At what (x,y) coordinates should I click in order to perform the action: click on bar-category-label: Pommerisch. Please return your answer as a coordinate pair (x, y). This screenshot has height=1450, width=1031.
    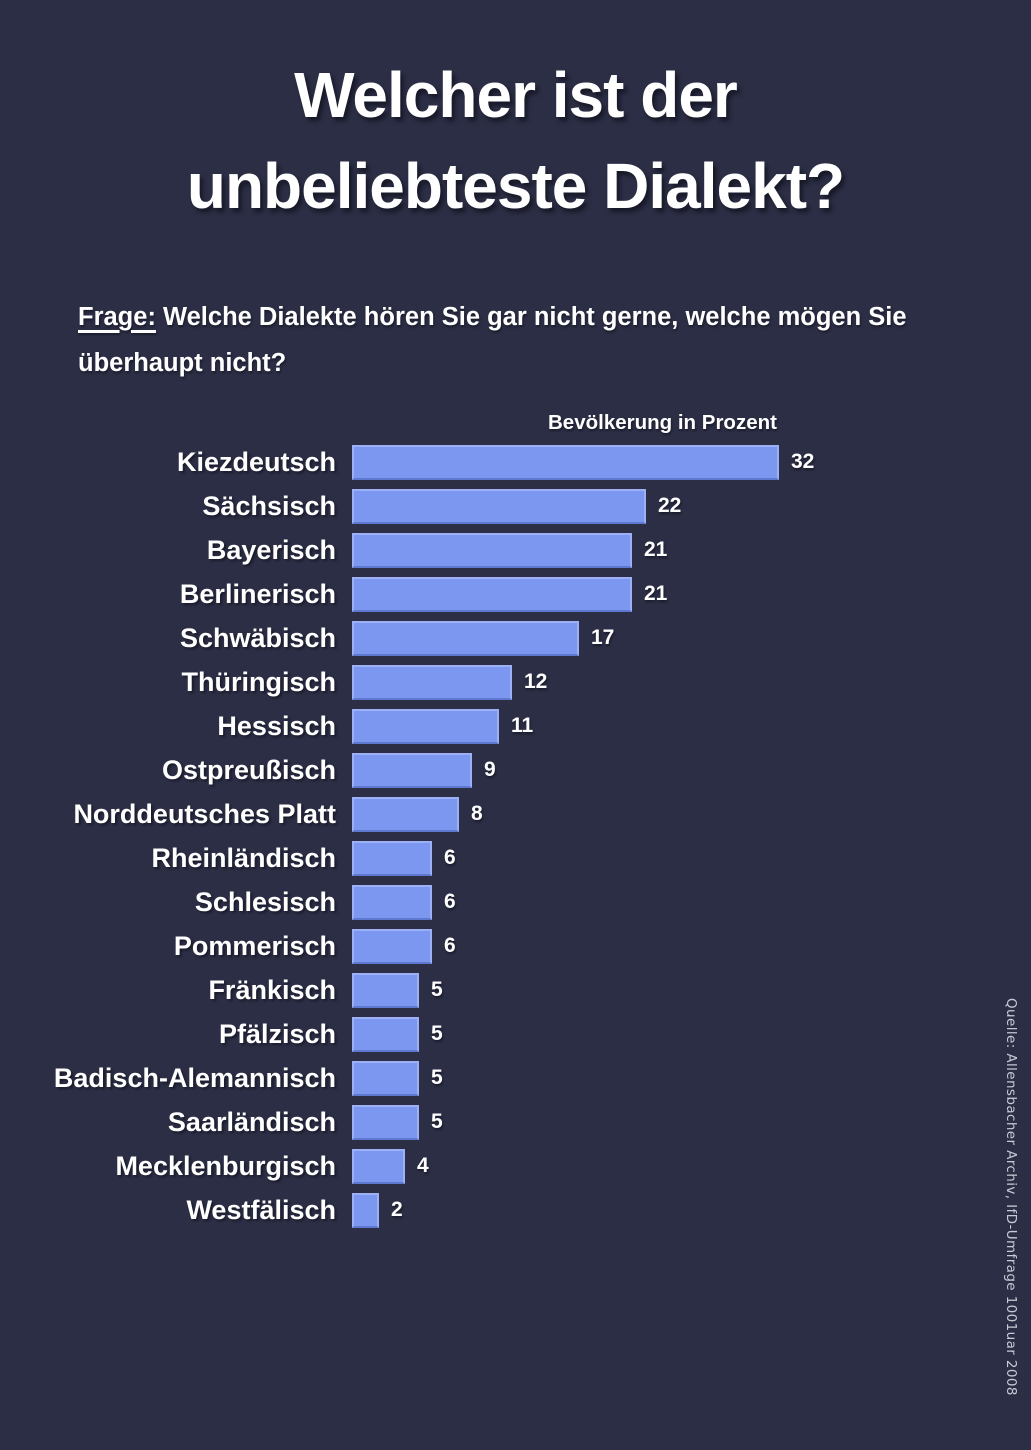
    Looking at the image, I should click on (254, 945).